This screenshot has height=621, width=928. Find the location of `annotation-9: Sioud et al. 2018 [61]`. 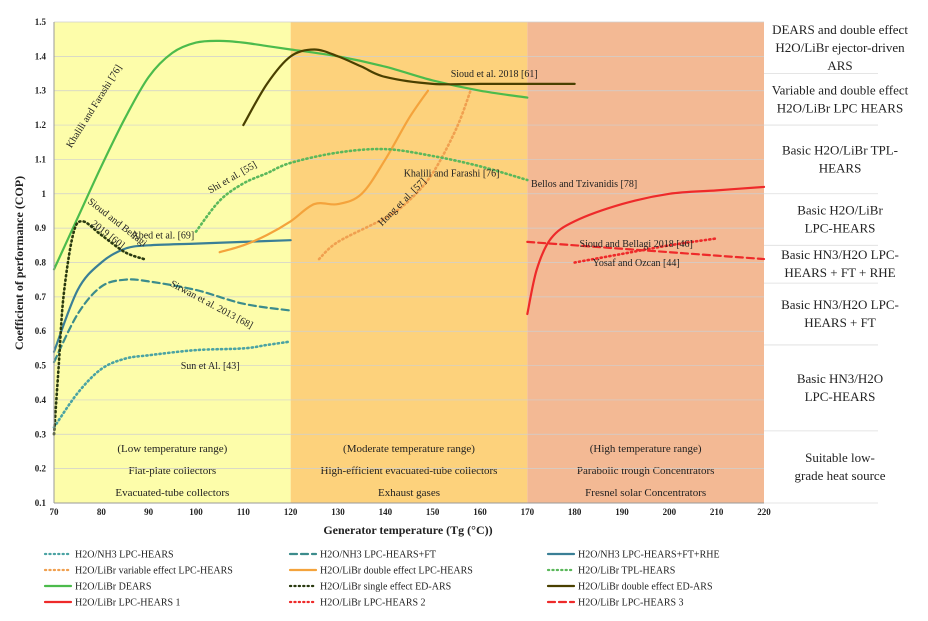

annotation-9: Sioud et al. 2018 [61] is located at coordinates (494, 74).